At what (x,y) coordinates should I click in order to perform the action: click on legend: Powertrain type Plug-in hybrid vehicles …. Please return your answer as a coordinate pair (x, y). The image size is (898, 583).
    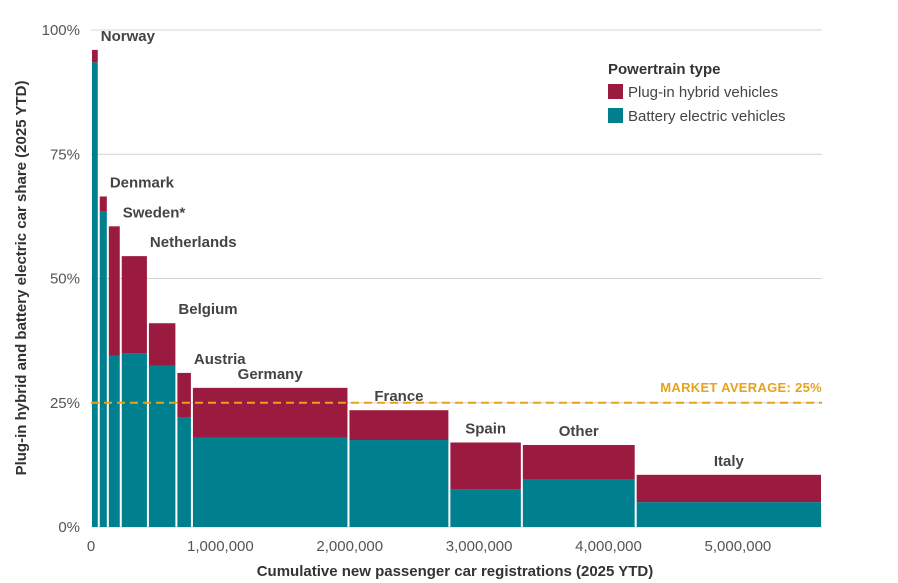
    Looking at the image, I should click on (697, 93).